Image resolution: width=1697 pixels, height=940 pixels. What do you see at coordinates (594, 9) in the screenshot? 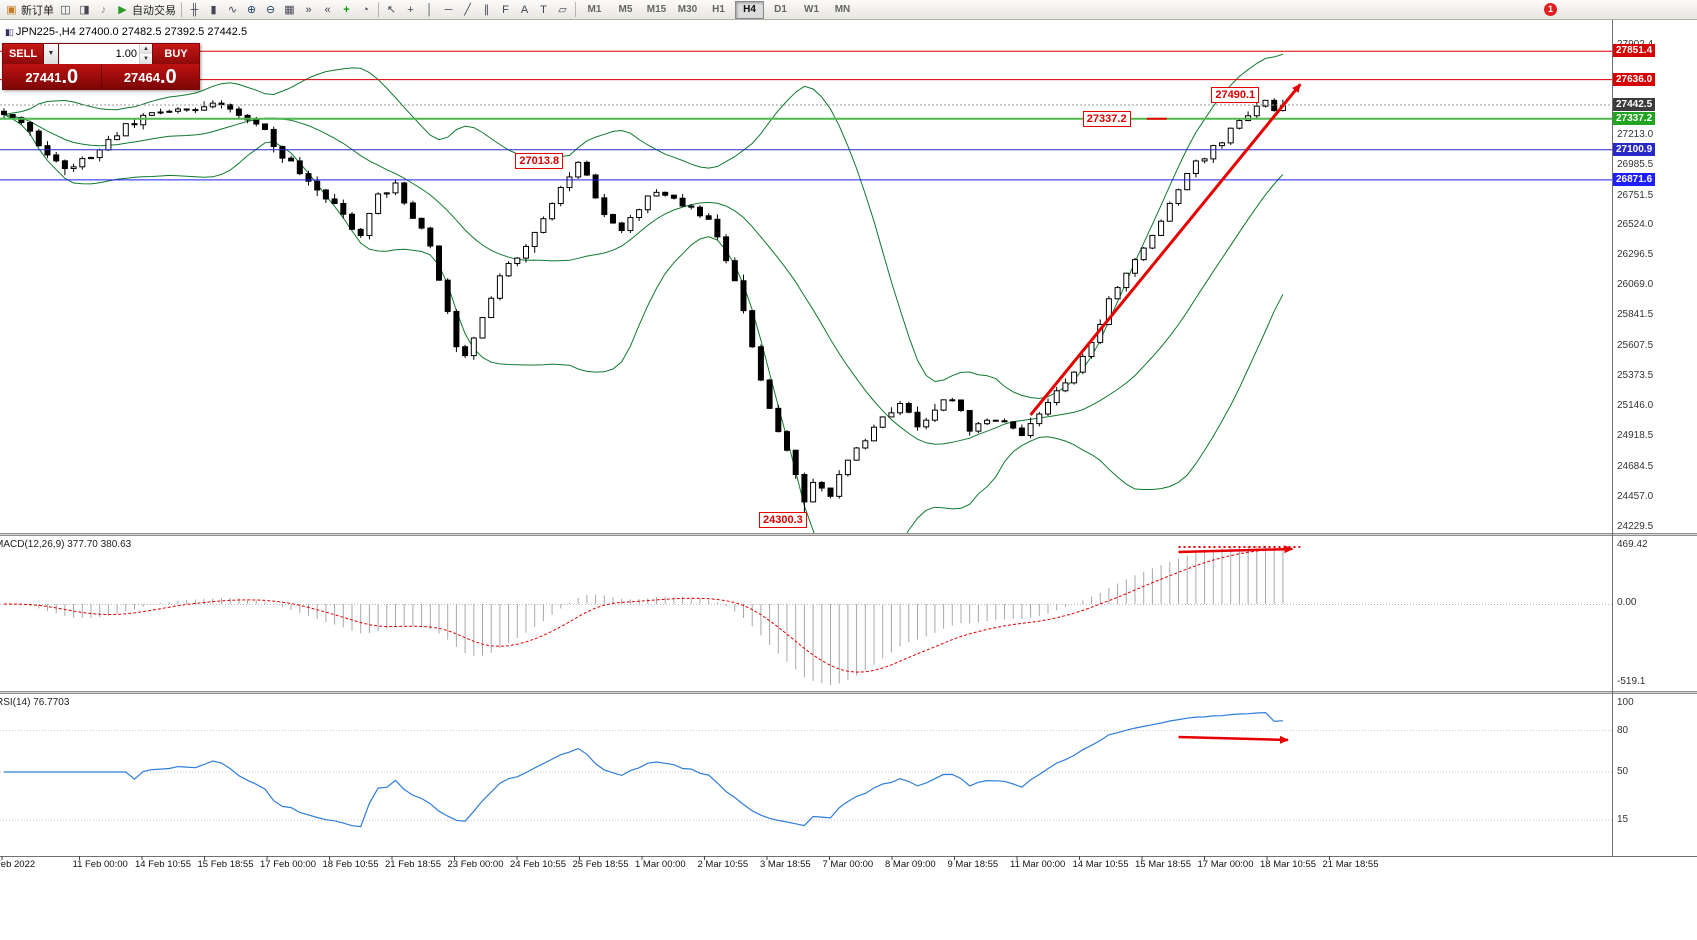
I see `timeframe-m1-button: M1` at bounding box center [594, 9].